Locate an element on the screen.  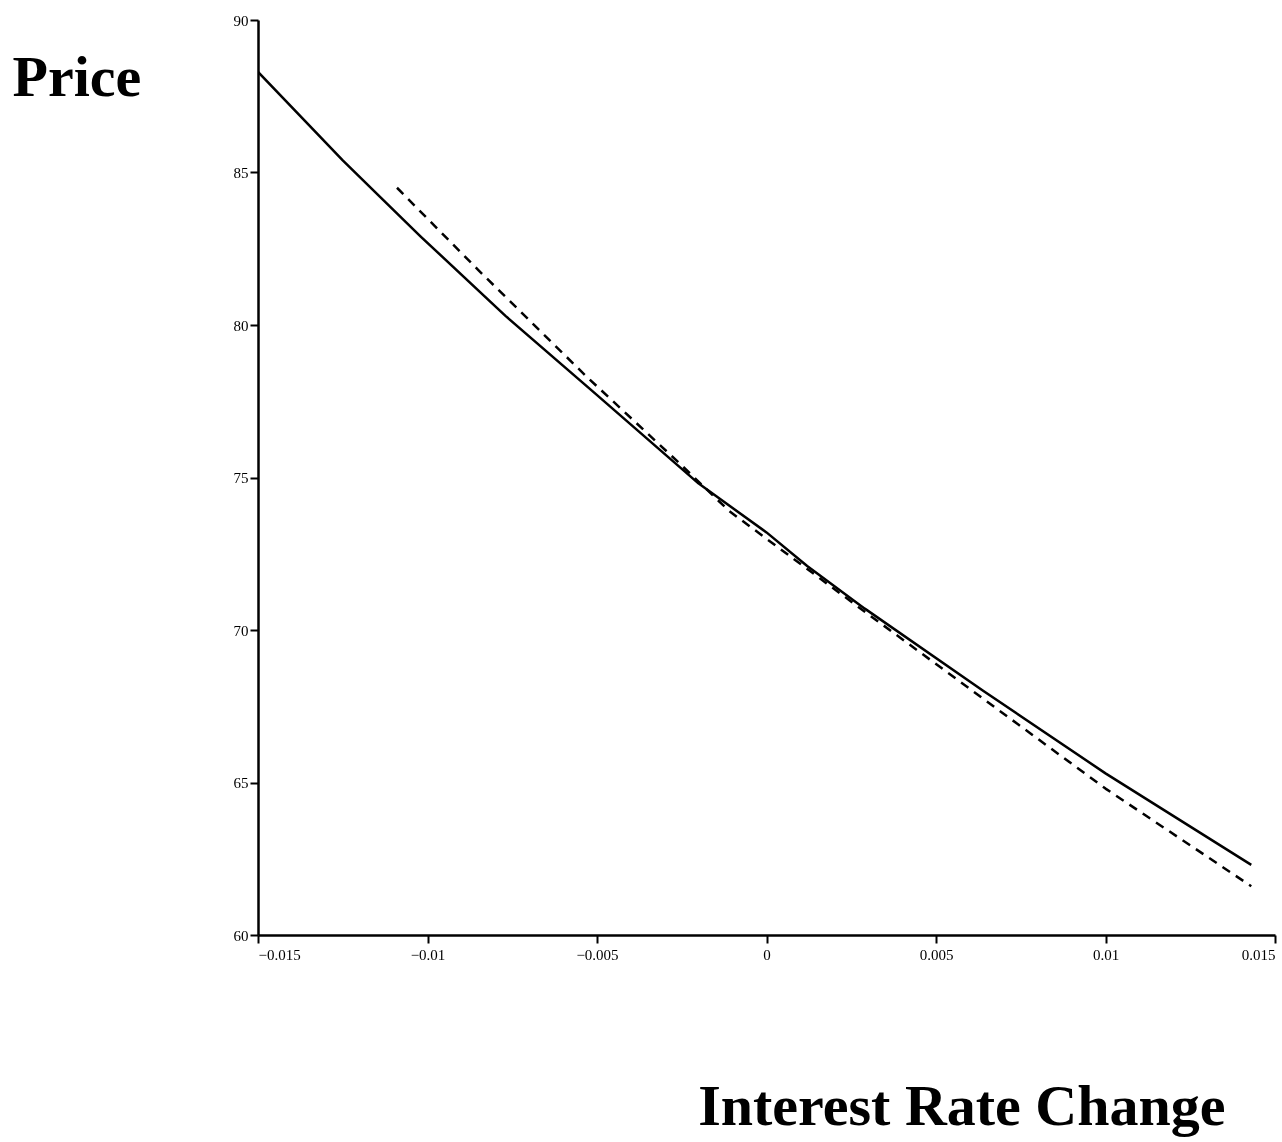
y-tick-label: 85 is located at coordinates (241, 173).